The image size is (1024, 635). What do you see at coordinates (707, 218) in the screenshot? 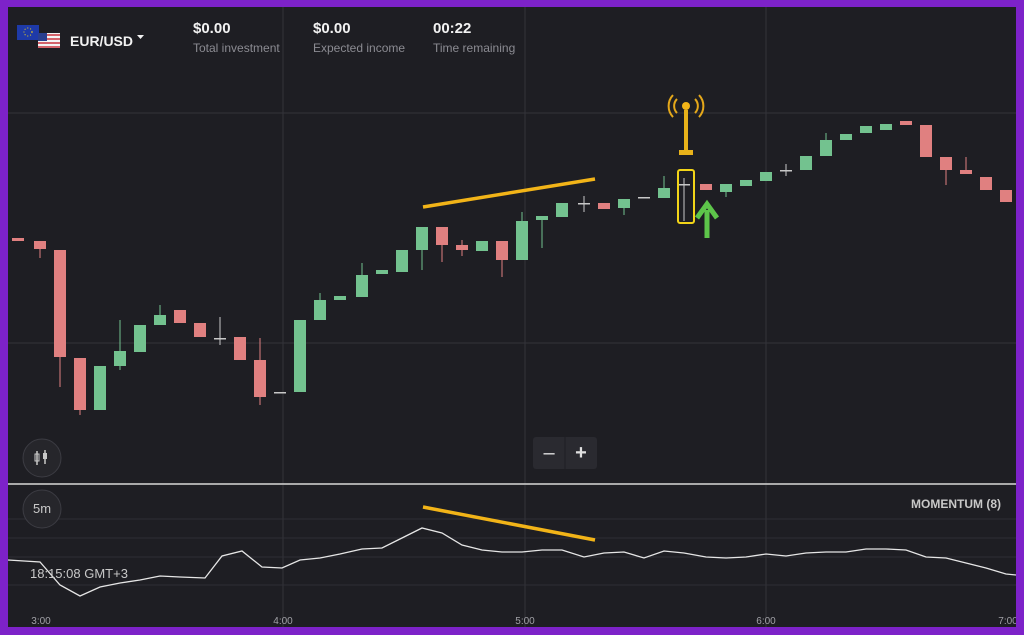
I see `up-arrow` at bounding box center [707, 218].